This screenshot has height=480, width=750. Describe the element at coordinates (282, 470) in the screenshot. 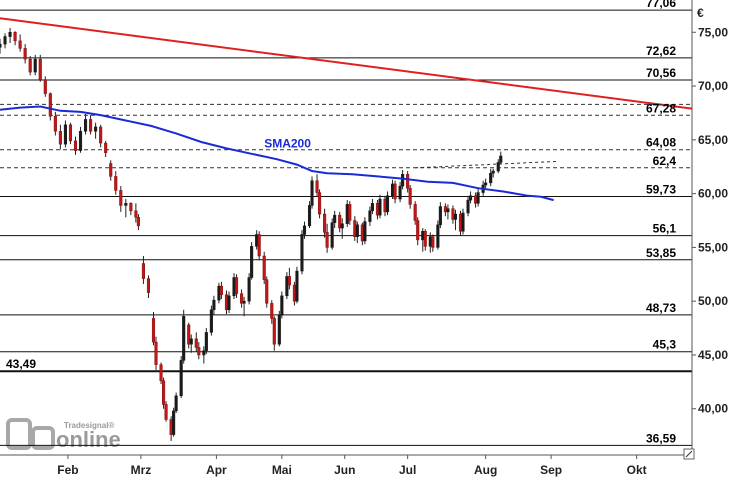

I see `x-tick-label: Mai` at that location.